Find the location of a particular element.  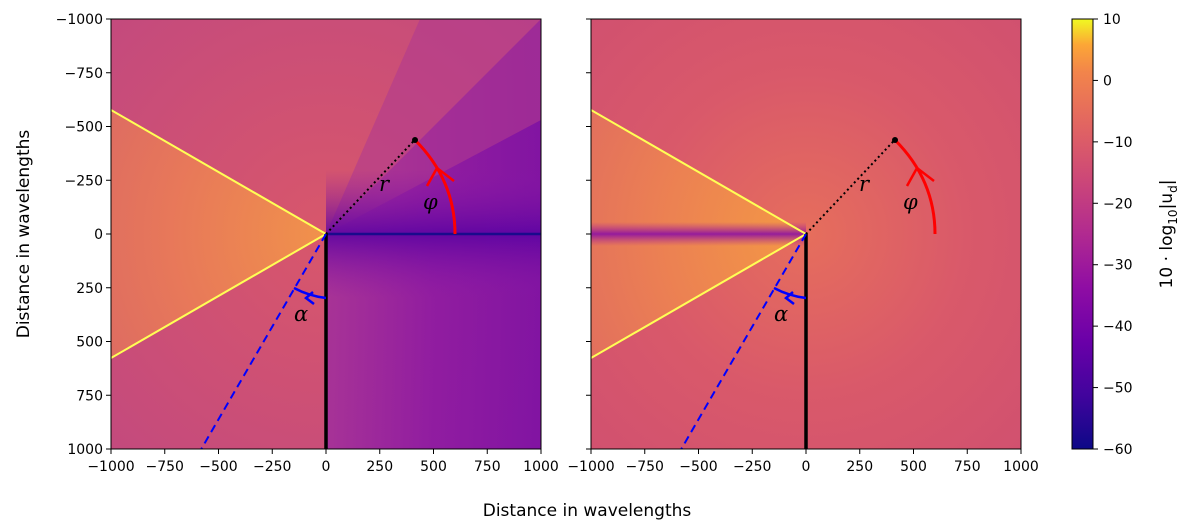

colorbar-tick-label: −50 is located at coordinates (1118, 389).